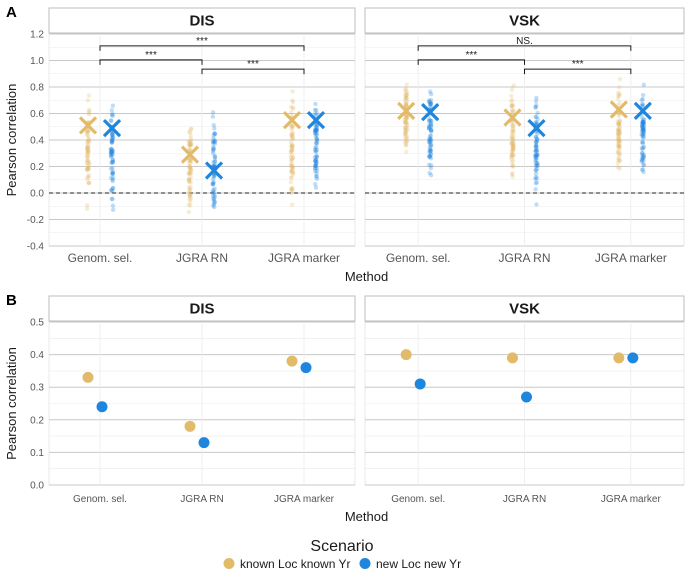  I want to click on legend-title: Scenario, so click(341, 546).